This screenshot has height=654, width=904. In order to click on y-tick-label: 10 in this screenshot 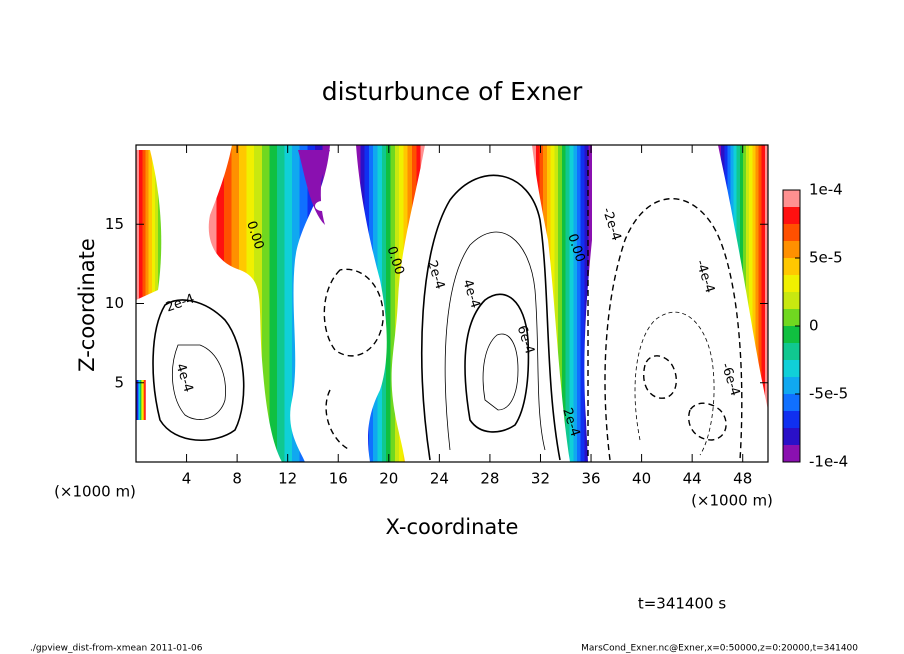, I will do `click(114, 303)`.